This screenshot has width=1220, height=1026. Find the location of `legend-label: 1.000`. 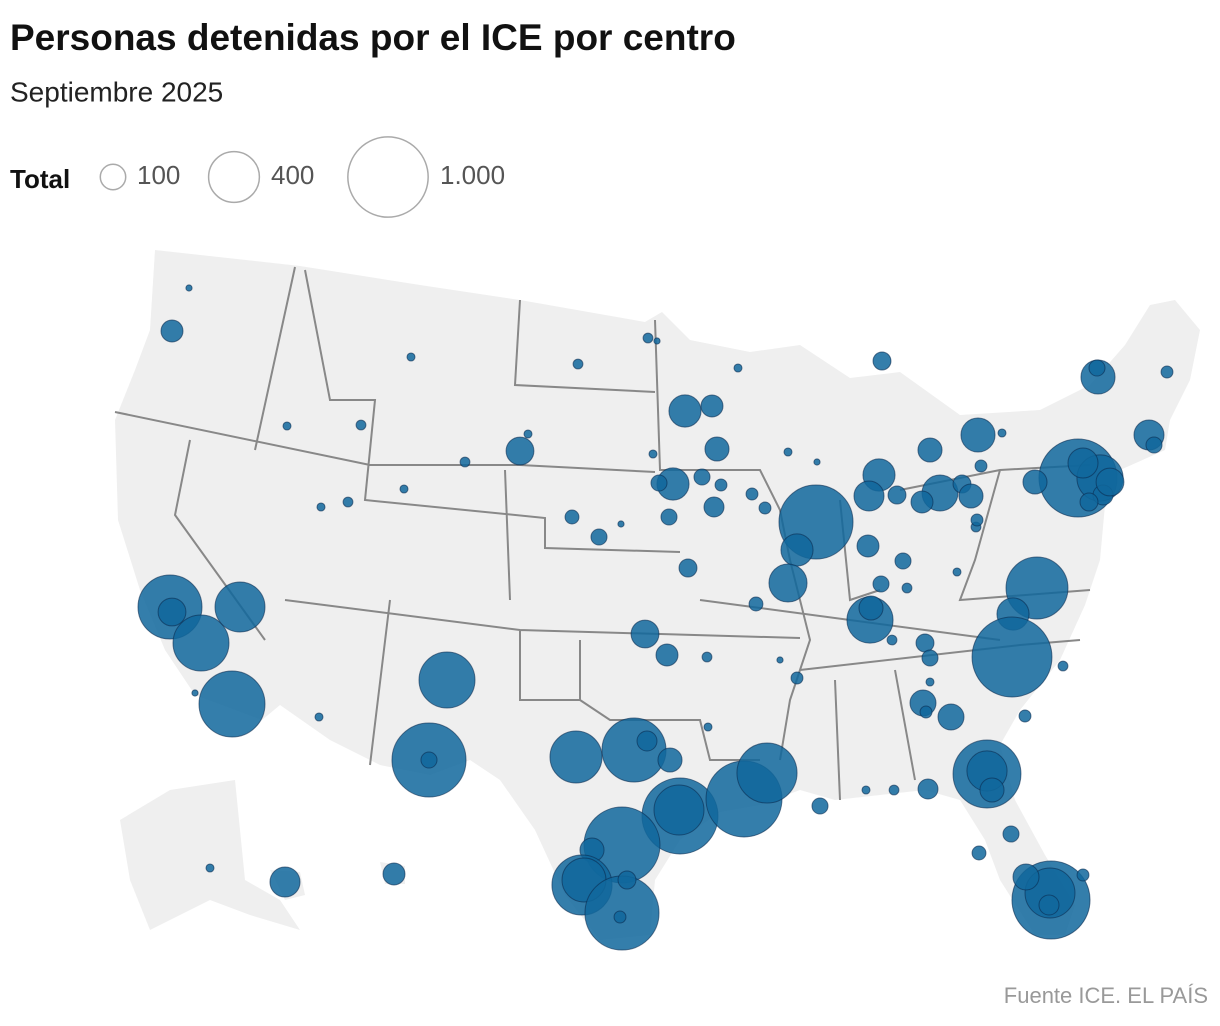

legend-label: 1.000 is located at coordinates (472, 175).